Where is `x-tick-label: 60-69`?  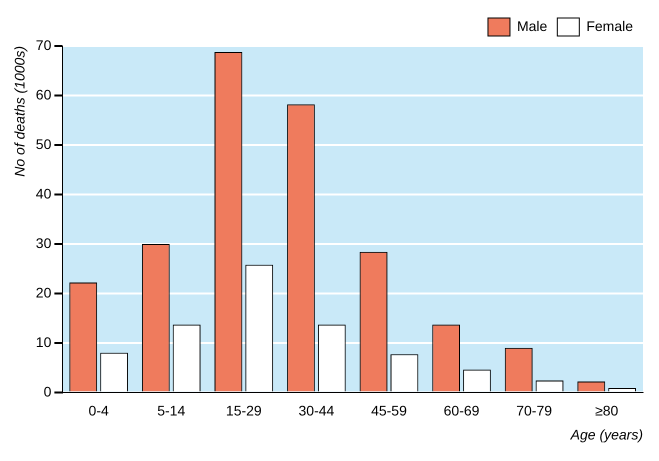 x-tick-label: 60-69 is located at coordinates (462, 410).